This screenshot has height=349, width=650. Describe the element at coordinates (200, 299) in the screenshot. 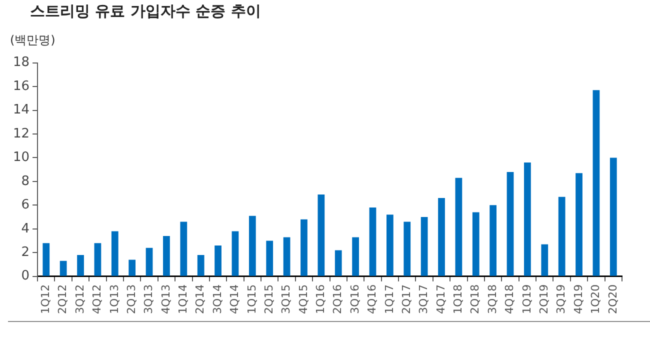

I see `x-tick-label: 2Q14` at that location.